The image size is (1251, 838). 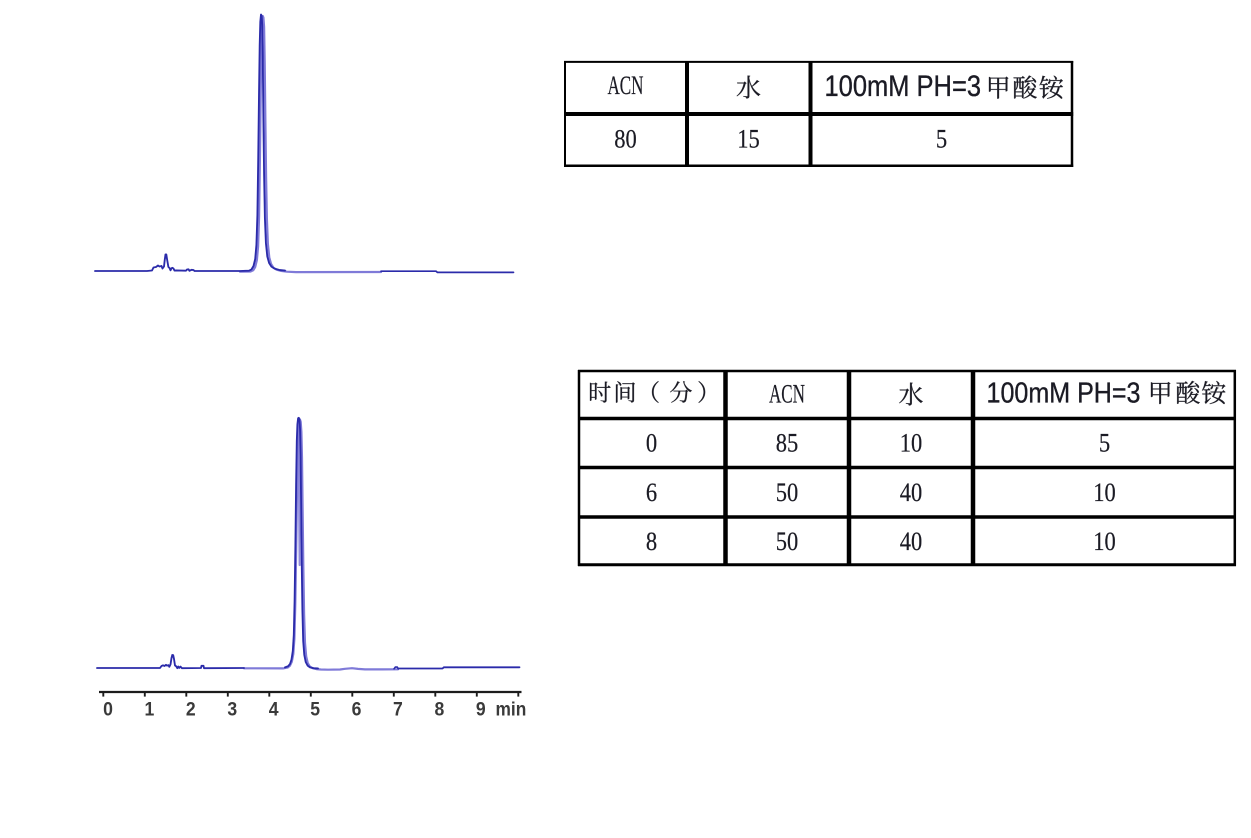 What do you see at coordinates (398, 710) in the screenshot?
I see `svg-text: 7` at bounding box center [398, 710].